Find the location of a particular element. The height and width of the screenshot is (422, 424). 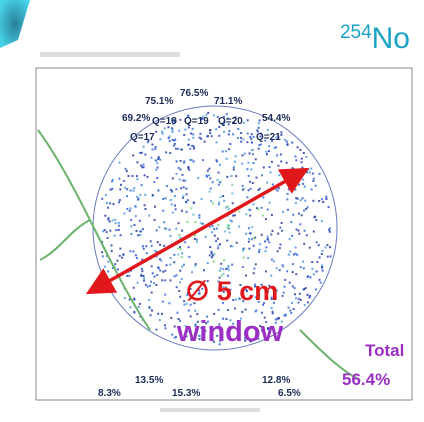

efficiency-label: 76.5% is located at coordinates (194, 93).